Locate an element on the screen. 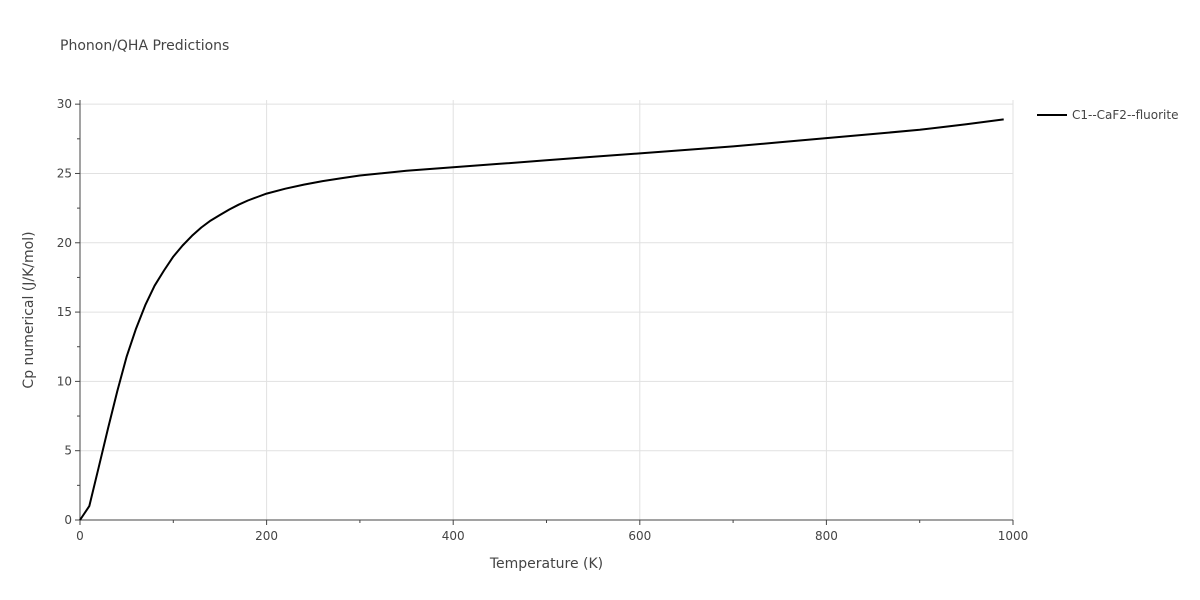 Image resolution: width=1200 pixels, height=600 pixels. y-tick-label: 5 is located at coordinates (68, 451).